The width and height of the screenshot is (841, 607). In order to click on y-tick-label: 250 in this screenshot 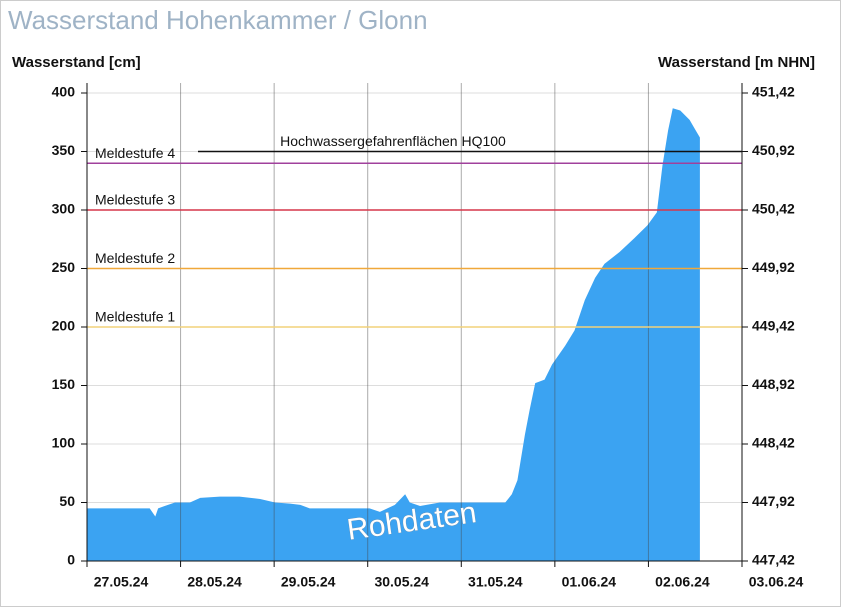, I will do `click(64, 267)`.